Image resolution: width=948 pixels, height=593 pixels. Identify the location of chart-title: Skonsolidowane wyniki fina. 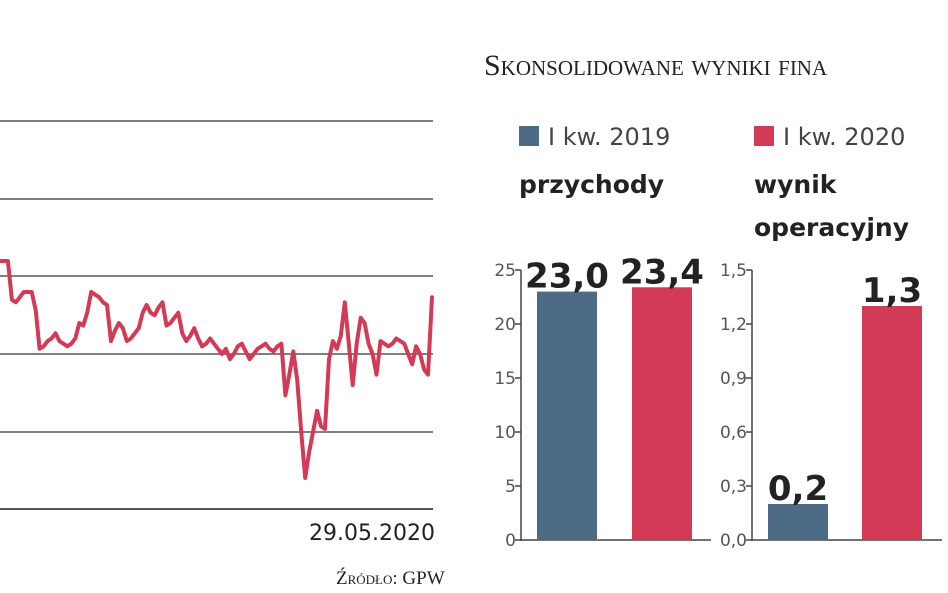
(656, 65).